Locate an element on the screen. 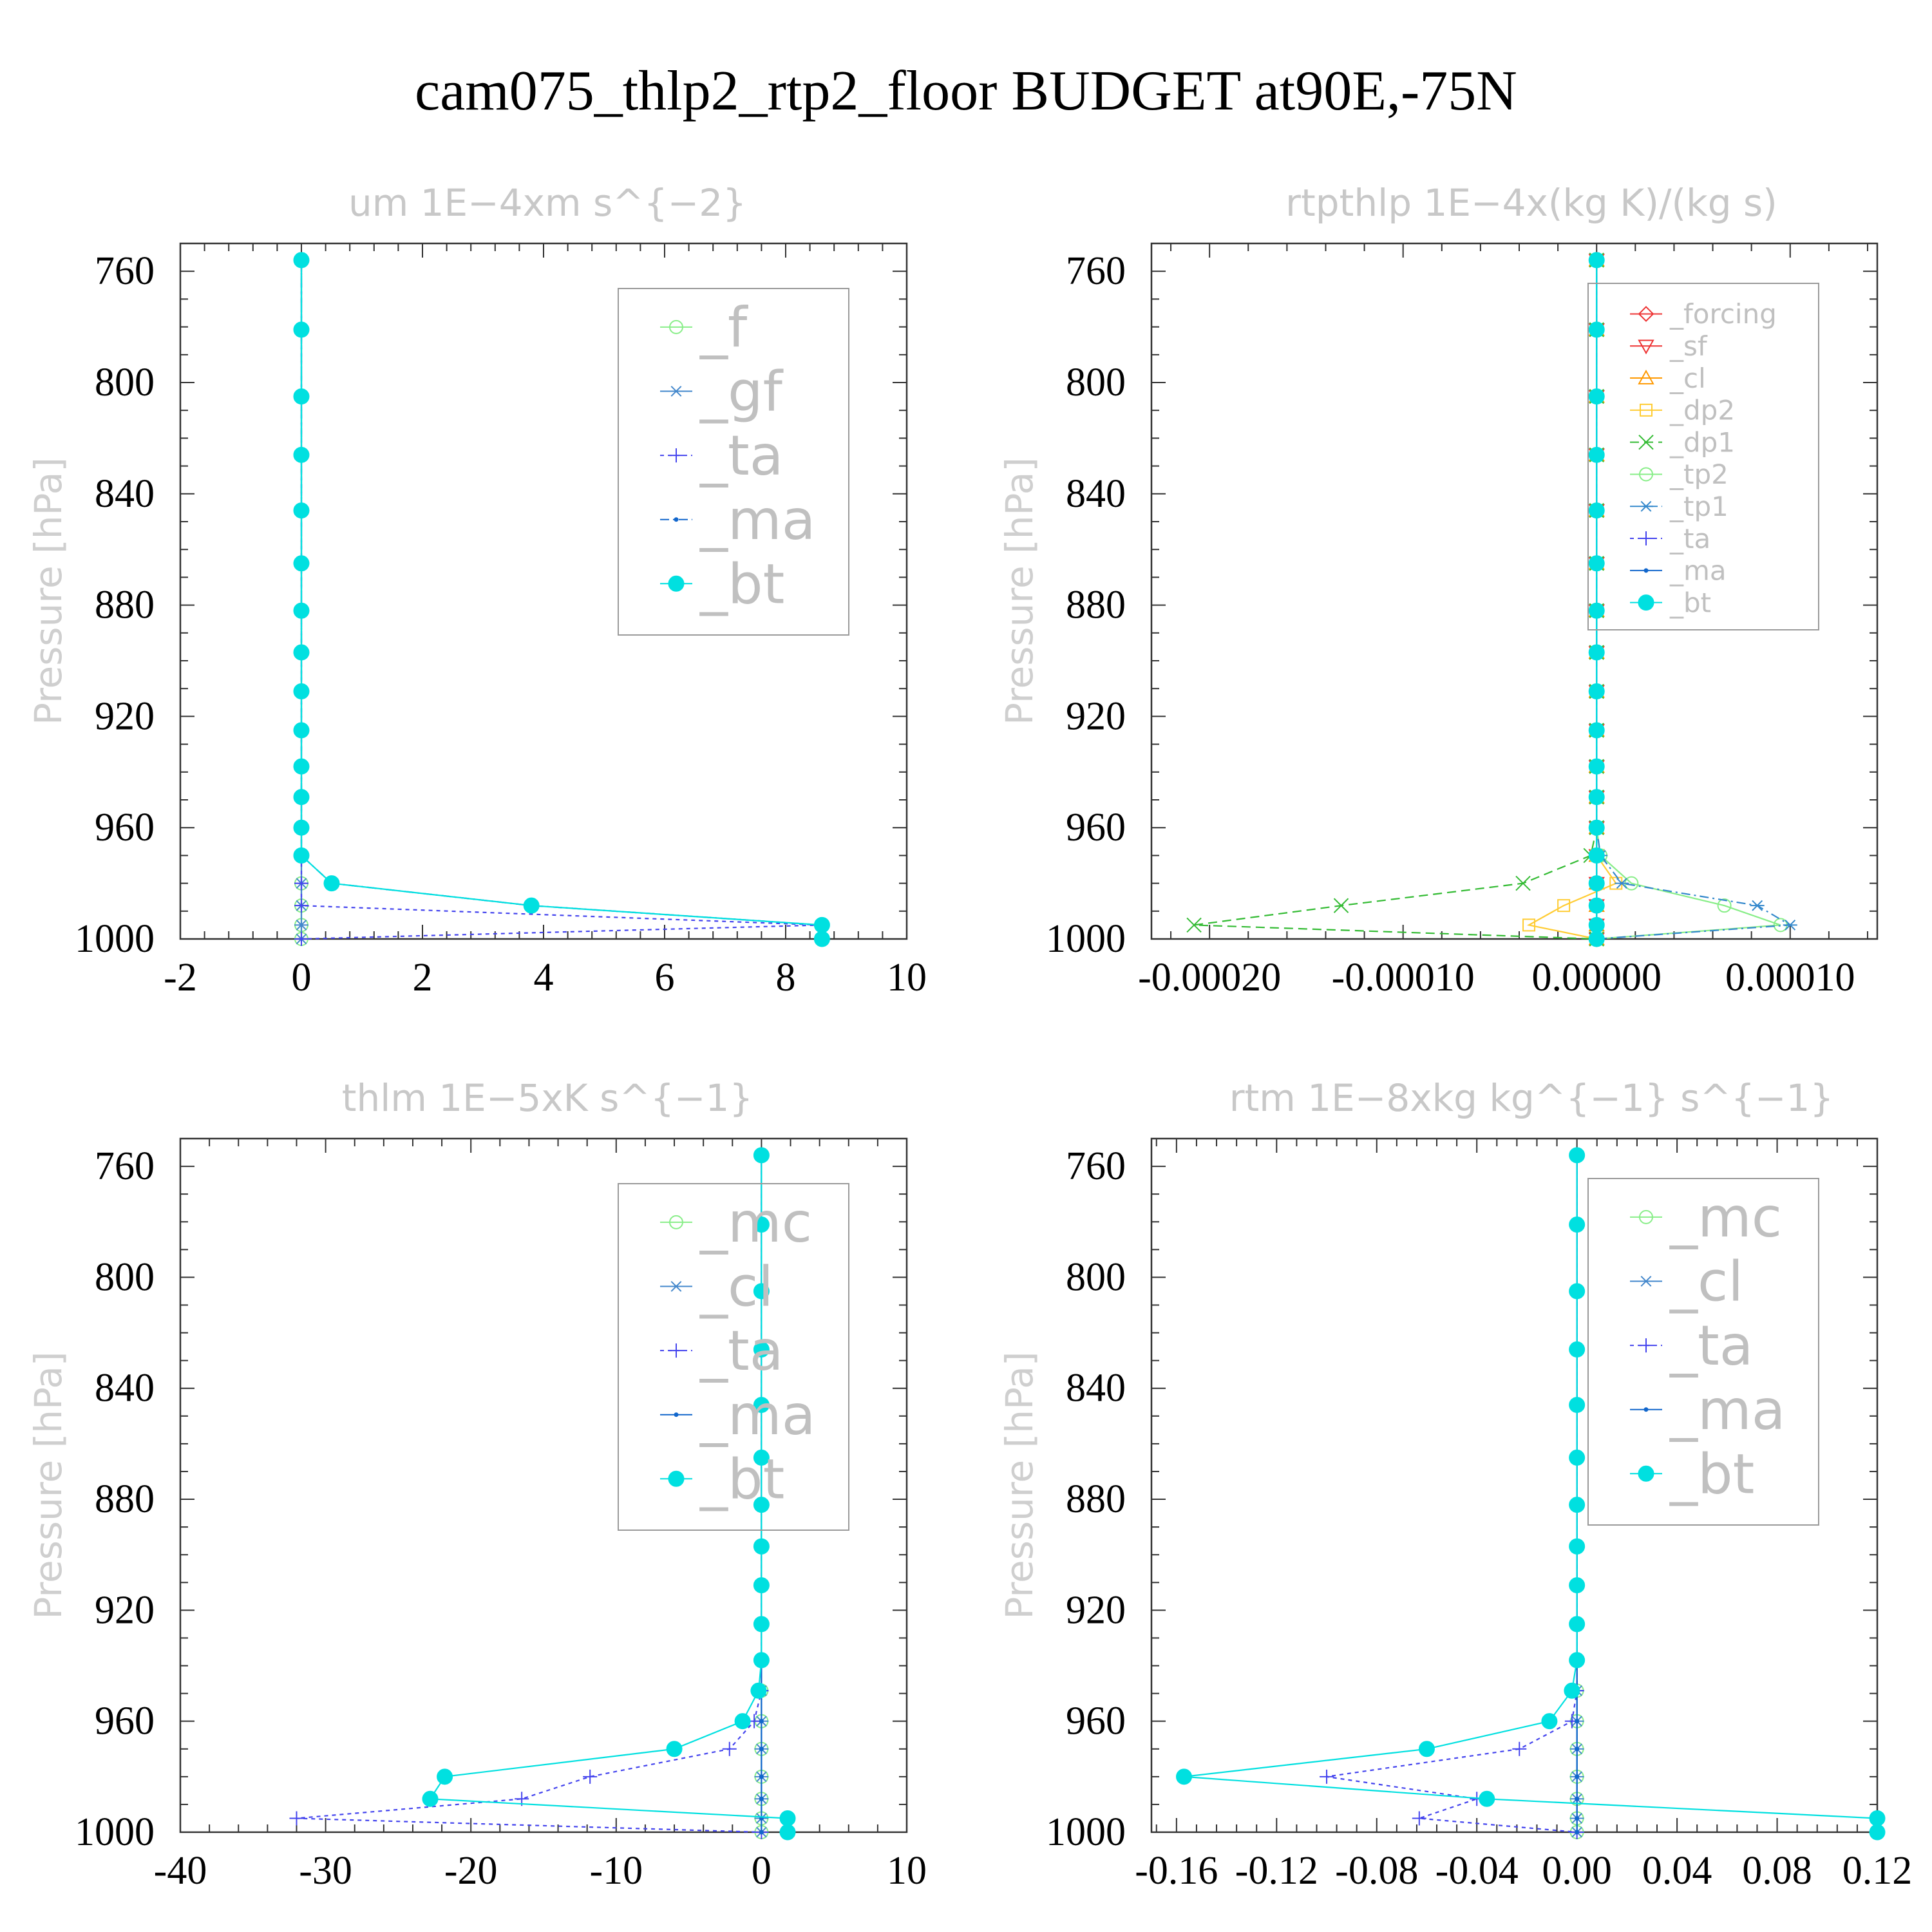  series-bt is located at coordinates (609, 1494).